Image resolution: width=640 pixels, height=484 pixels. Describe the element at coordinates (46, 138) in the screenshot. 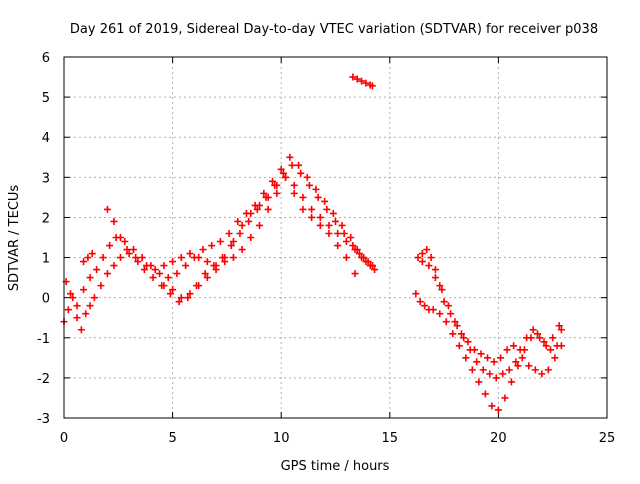

I see `y-tick-label: 4` at that location.